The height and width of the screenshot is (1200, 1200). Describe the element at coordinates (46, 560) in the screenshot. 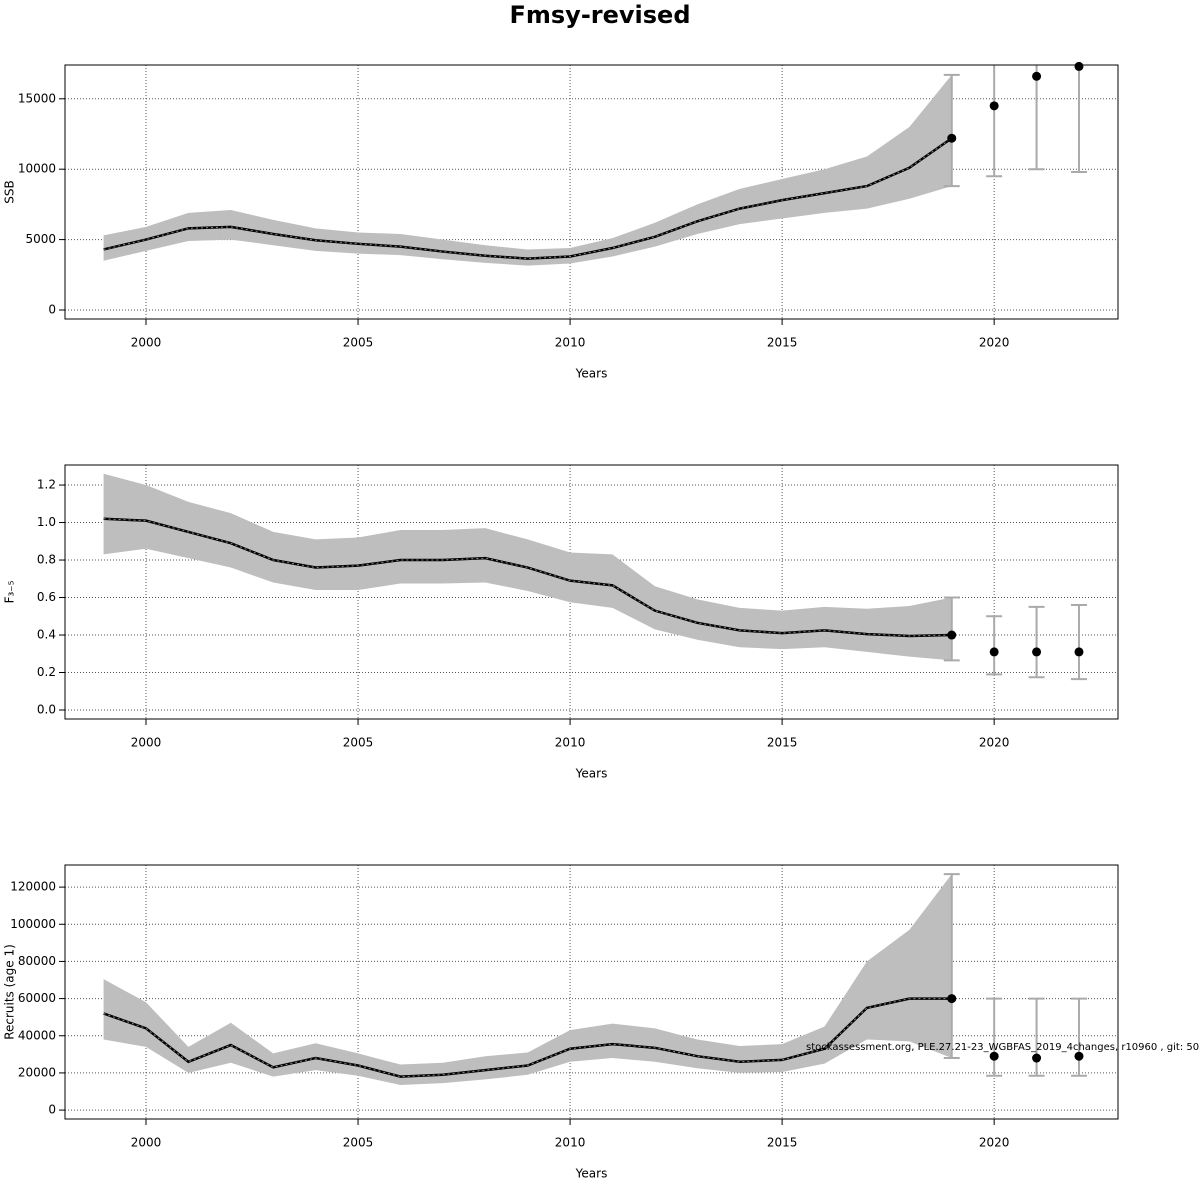

I see `y-tick-label: 0.8` at that location.